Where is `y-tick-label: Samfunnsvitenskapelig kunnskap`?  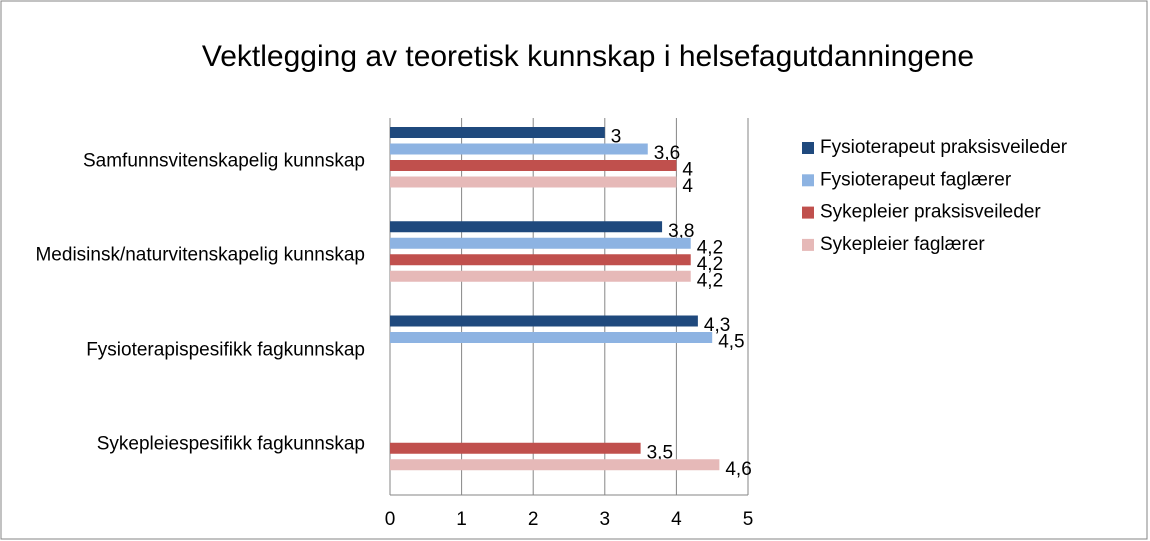
y-tick-label: Samfunnsvitenskapelig kunnskap is located at coordinates (223, 161).